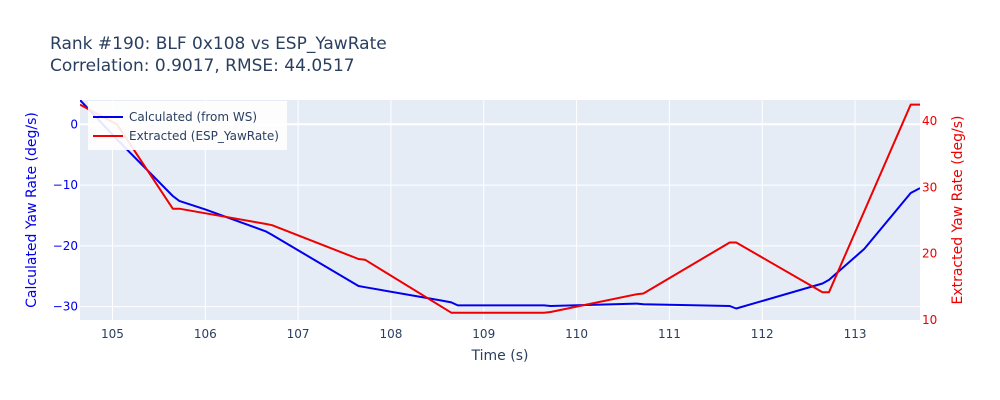  What do you see at coordinates (390, 334) in the screenshot?
I see `x-tick-label: 108` at bounding box center [390, 334].